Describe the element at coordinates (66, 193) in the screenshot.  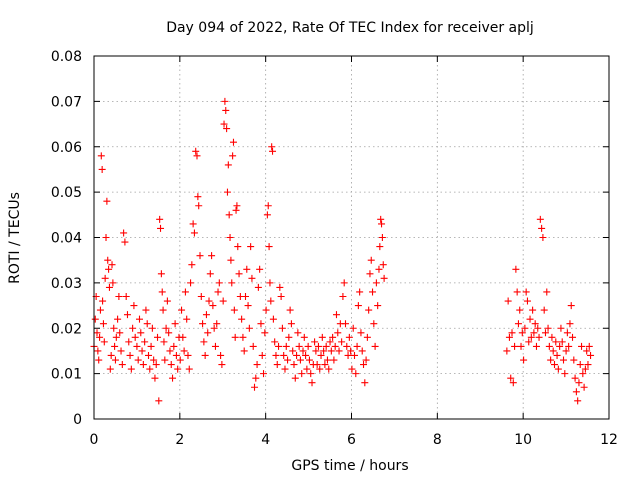
I see `y-tick-label: 0.05` at that location.